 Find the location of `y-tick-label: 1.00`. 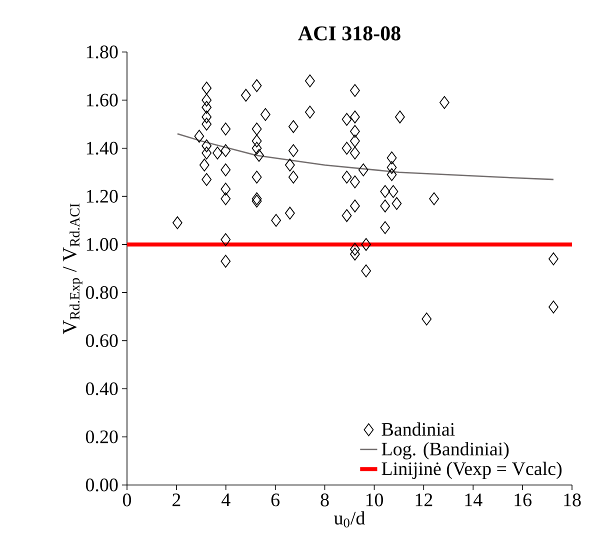

y-tick-label: 1.00 is located at coordinates (102, 244).